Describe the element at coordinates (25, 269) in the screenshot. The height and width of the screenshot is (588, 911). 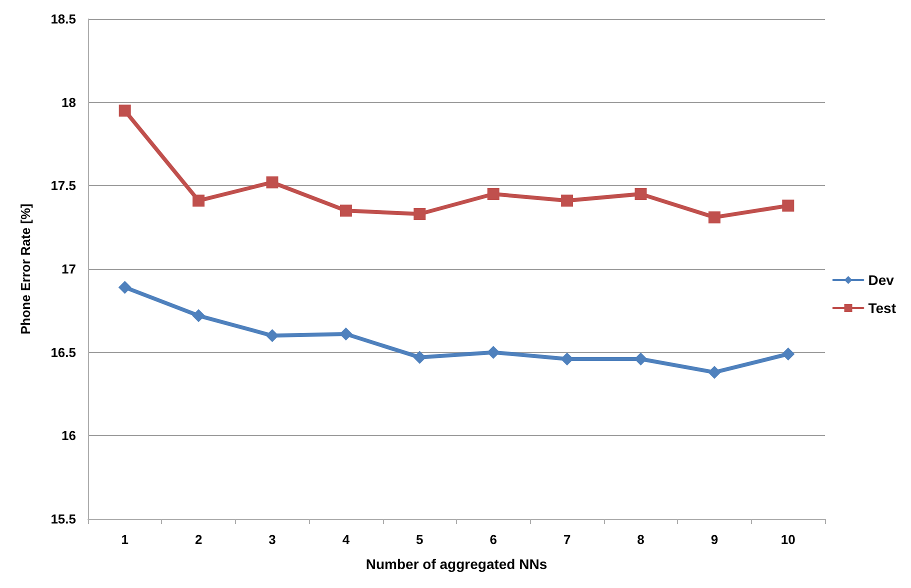
I see `y-axis-title: Phone Error Rate [%]` at that location.